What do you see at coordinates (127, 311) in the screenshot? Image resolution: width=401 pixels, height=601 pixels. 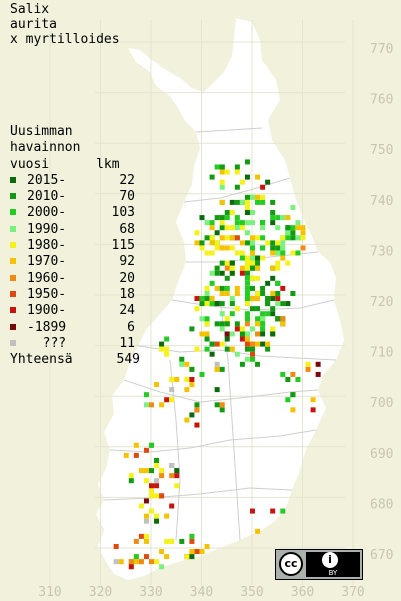 I see `legend-count: 24` at bounding box center [127, 311].